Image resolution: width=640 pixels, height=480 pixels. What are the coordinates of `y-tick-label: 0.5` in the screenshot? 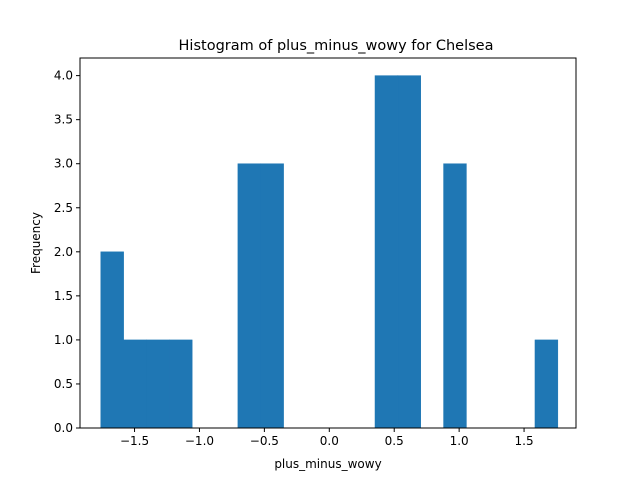 It's located at (63, 384).